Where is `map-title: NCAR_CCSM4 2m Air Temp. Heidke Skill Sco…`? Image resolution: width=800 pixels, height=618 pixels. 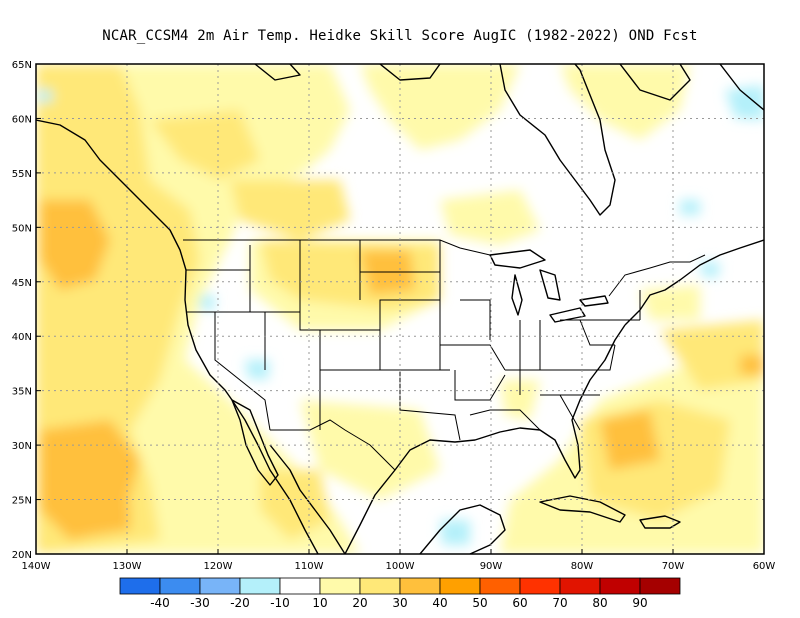 map-title: NCAR_CCSM4 2m Air Temp. Heidke Skill Sco… is located at coordinates (400, 36).